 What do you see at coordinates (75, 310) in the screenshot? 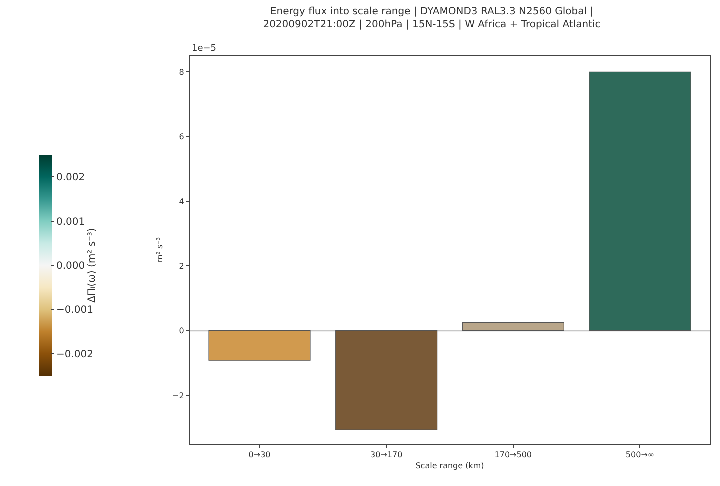
I see `color-bar-label: −0.001` at bounding box center [75, 310].